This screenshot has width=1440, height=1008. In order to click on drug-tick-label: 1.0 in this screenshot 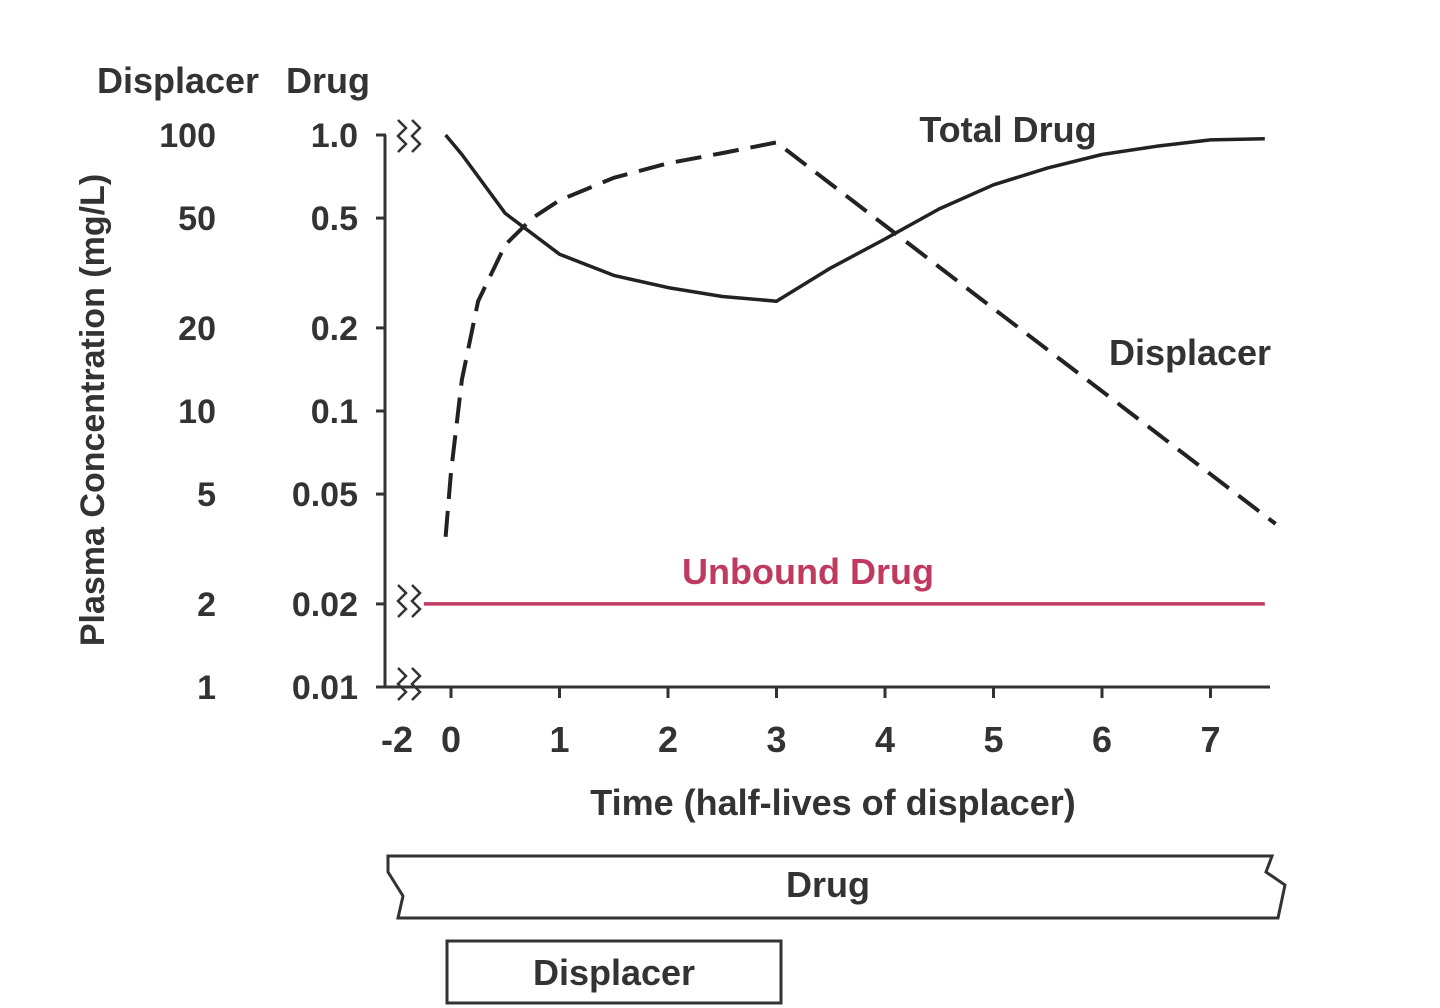, I will do `click(334, 136)`.